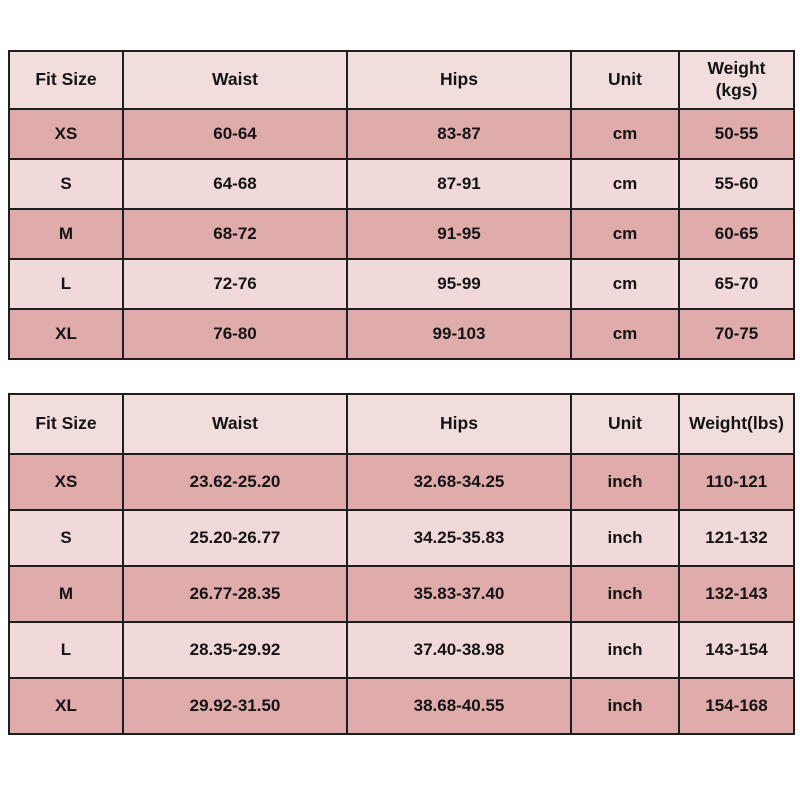  Describe the element at coordinates (459, 482) in the screenshot. I see `cell-hips: 32.68-34.25` at that location.